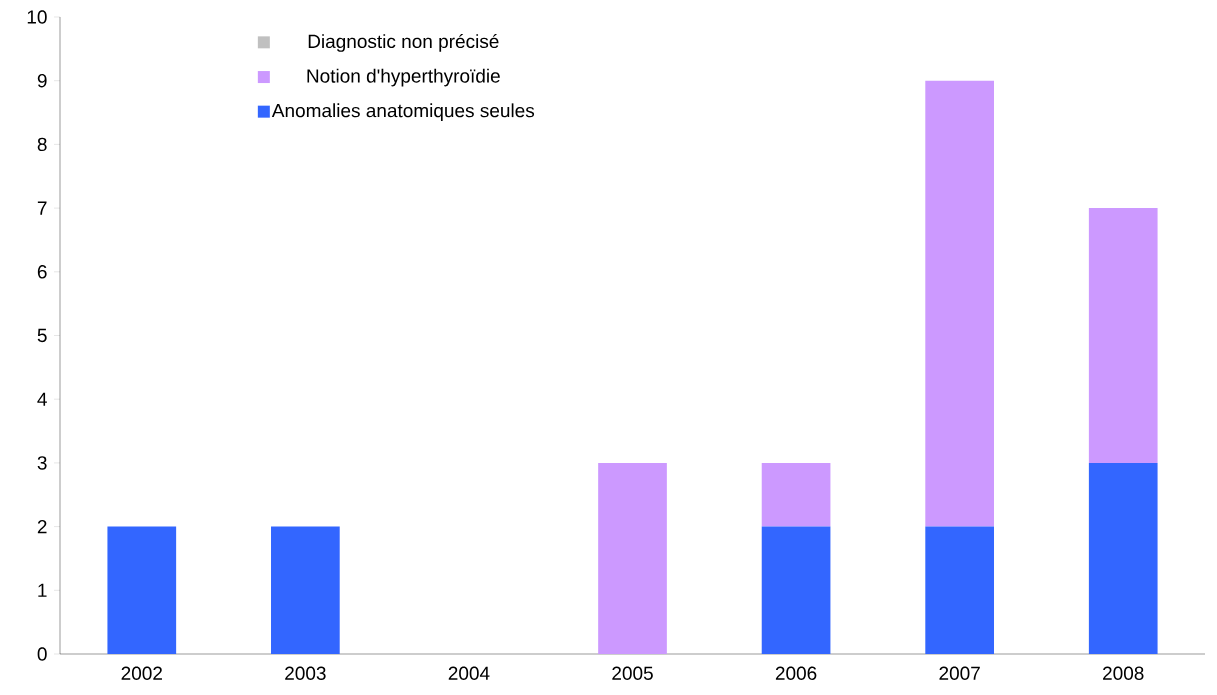 Image resolution: width=1217 pixels, height=695 pixels. I want to click on legend-label: Diagnostic non précisé, so click(403, 42).